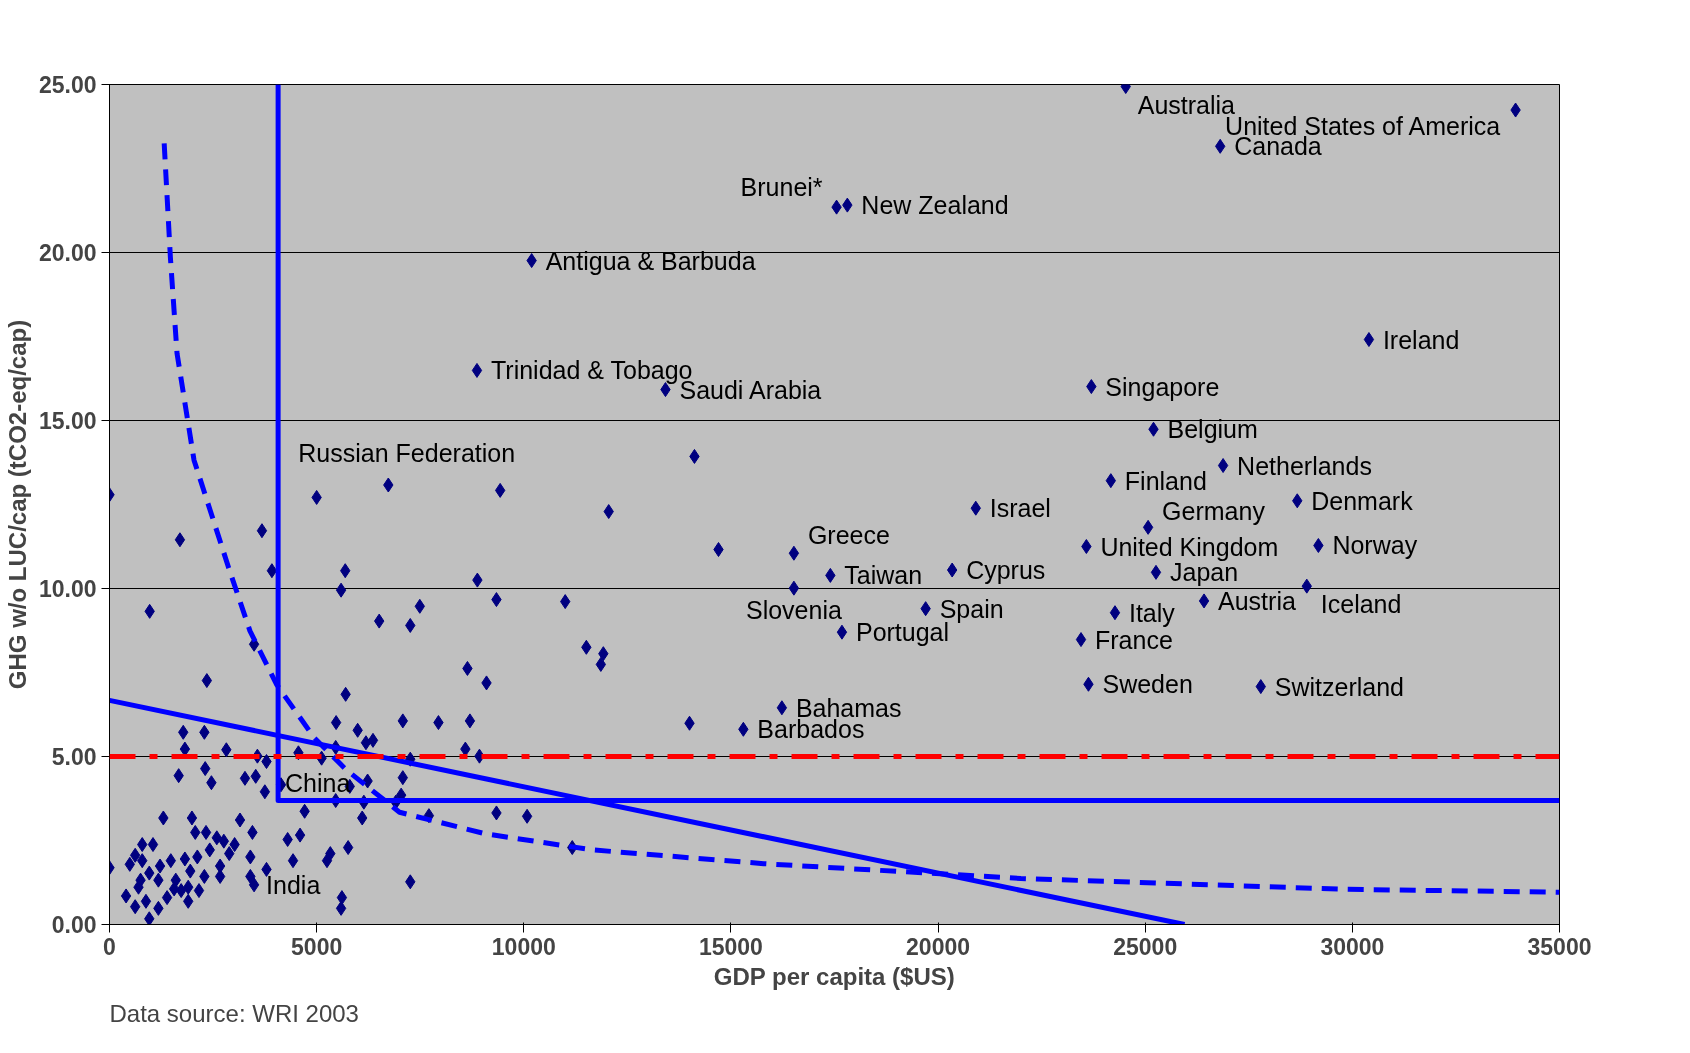  Describe the element at coordinates (74, 925) in the screenshot. I see `y-tick-label: 0.00` at that location.